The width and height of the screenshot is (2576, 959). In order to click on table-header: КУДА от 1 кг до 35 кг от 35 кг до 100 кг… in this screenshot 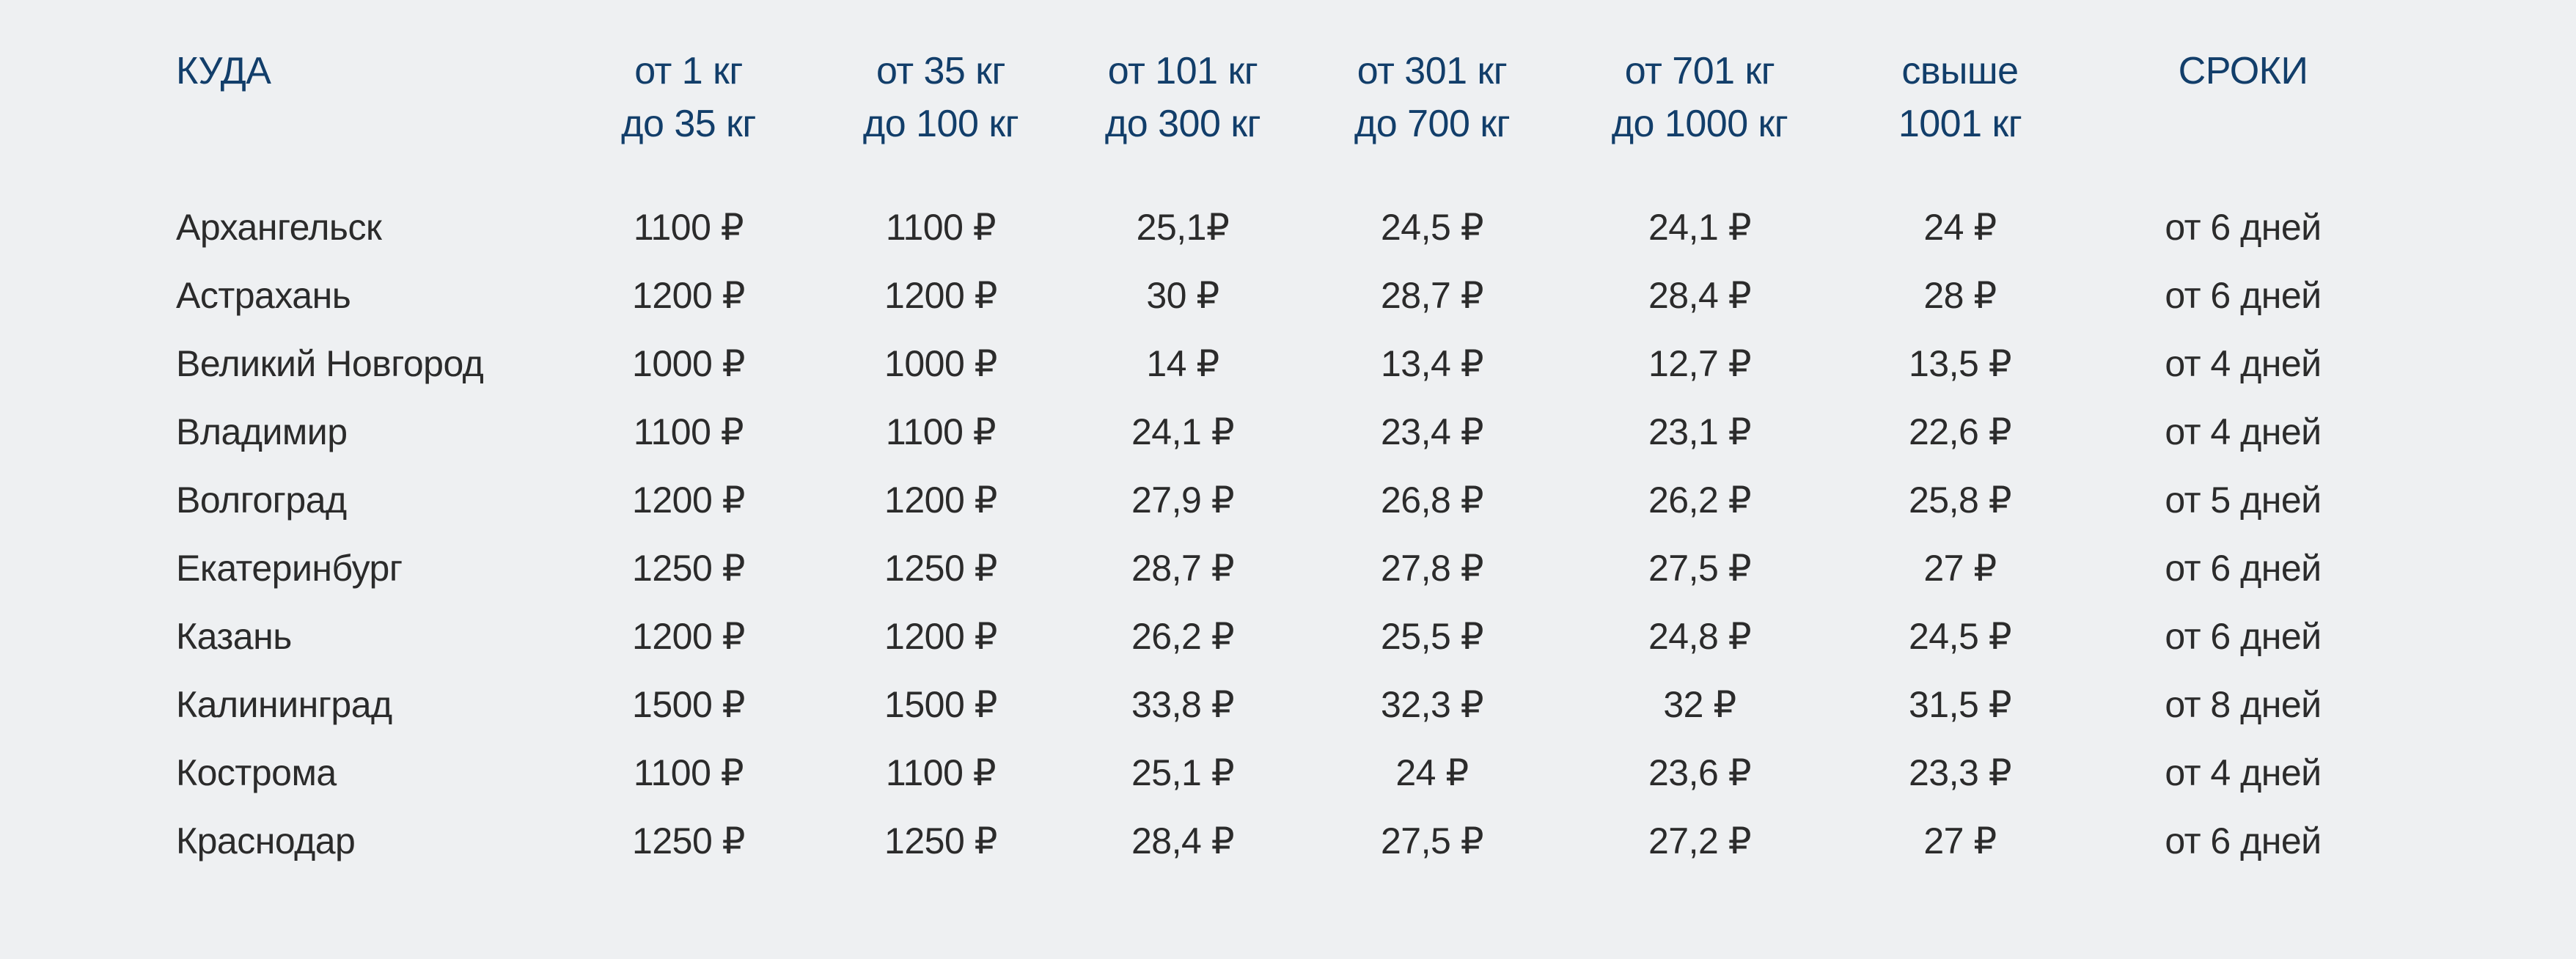, I will do `click(1291, 119)`.